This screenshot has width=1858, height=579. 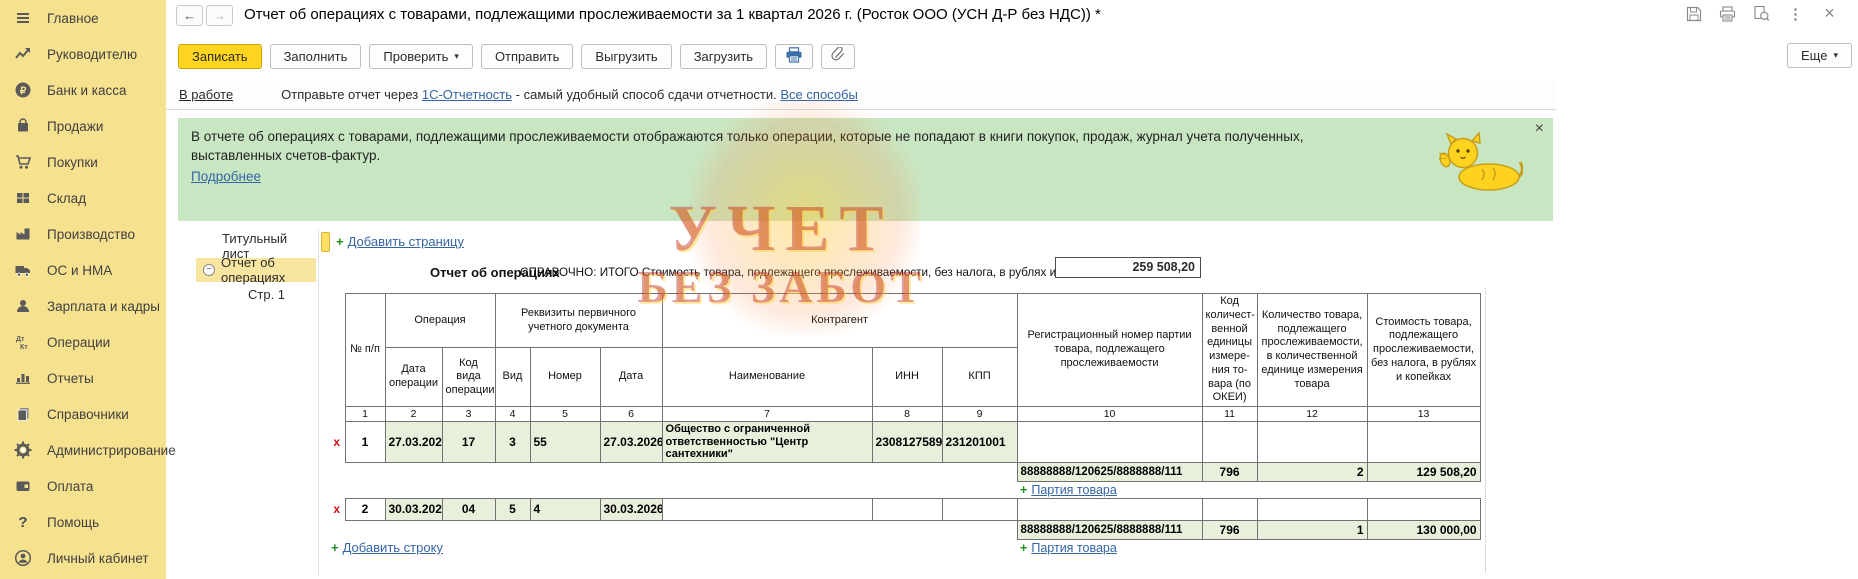 I want to click on cell-cost: 129 508,20, so click(x=1423, y=471).